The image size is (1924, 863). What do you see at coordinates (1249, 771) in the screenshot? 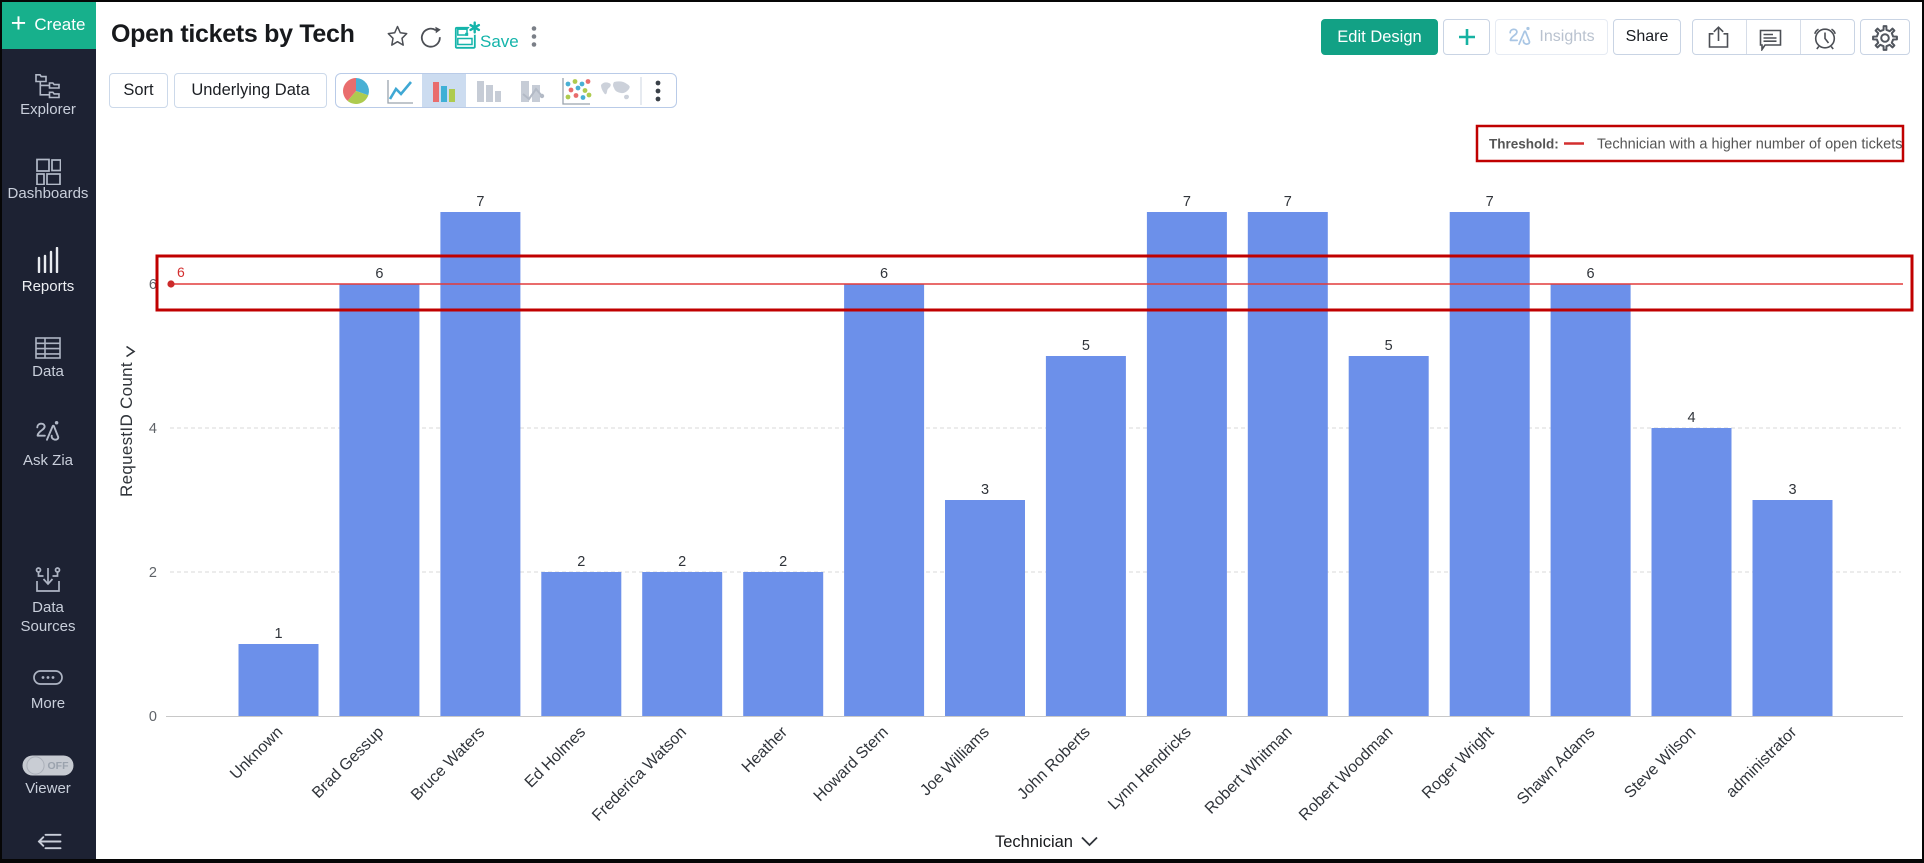
I see `svg-text: Robert Whitman` at bounding box center [1249, 771].